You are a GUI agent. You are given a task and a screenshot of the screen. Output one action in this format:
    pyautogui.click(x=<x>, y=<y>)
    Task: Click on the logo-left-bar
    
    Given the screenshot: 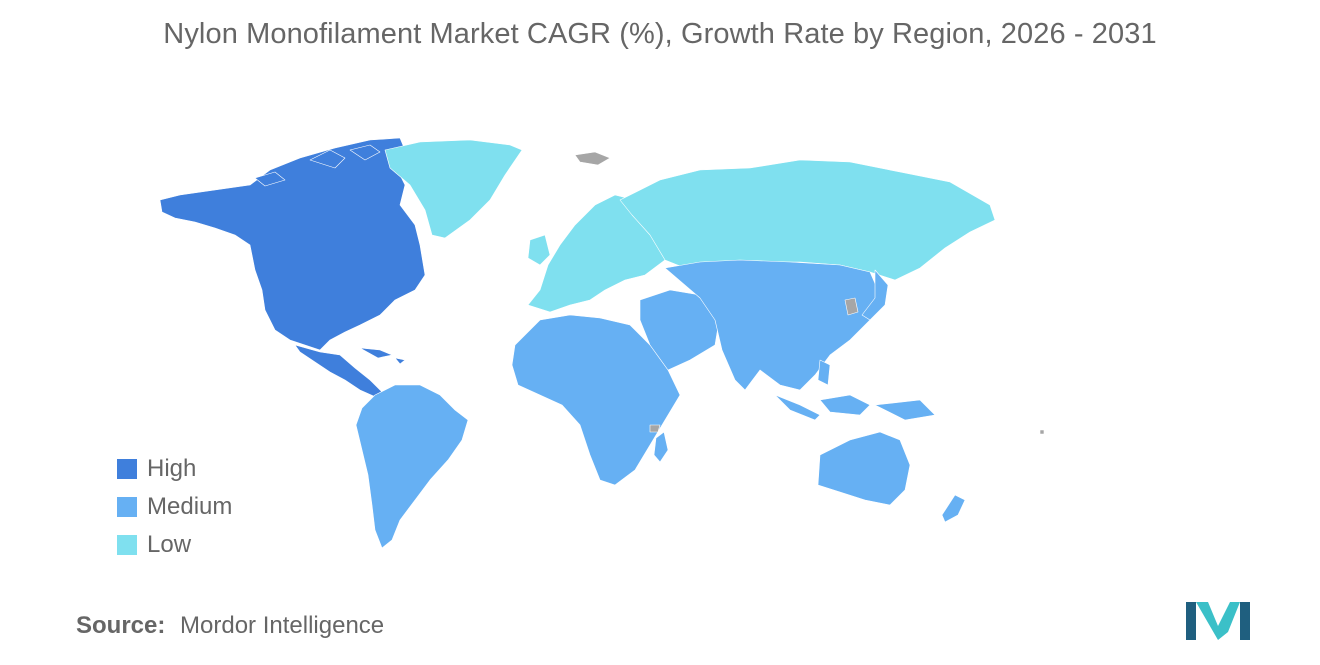 What is the action you would take?
    pyautogui.click(x=1191, y=621)
    